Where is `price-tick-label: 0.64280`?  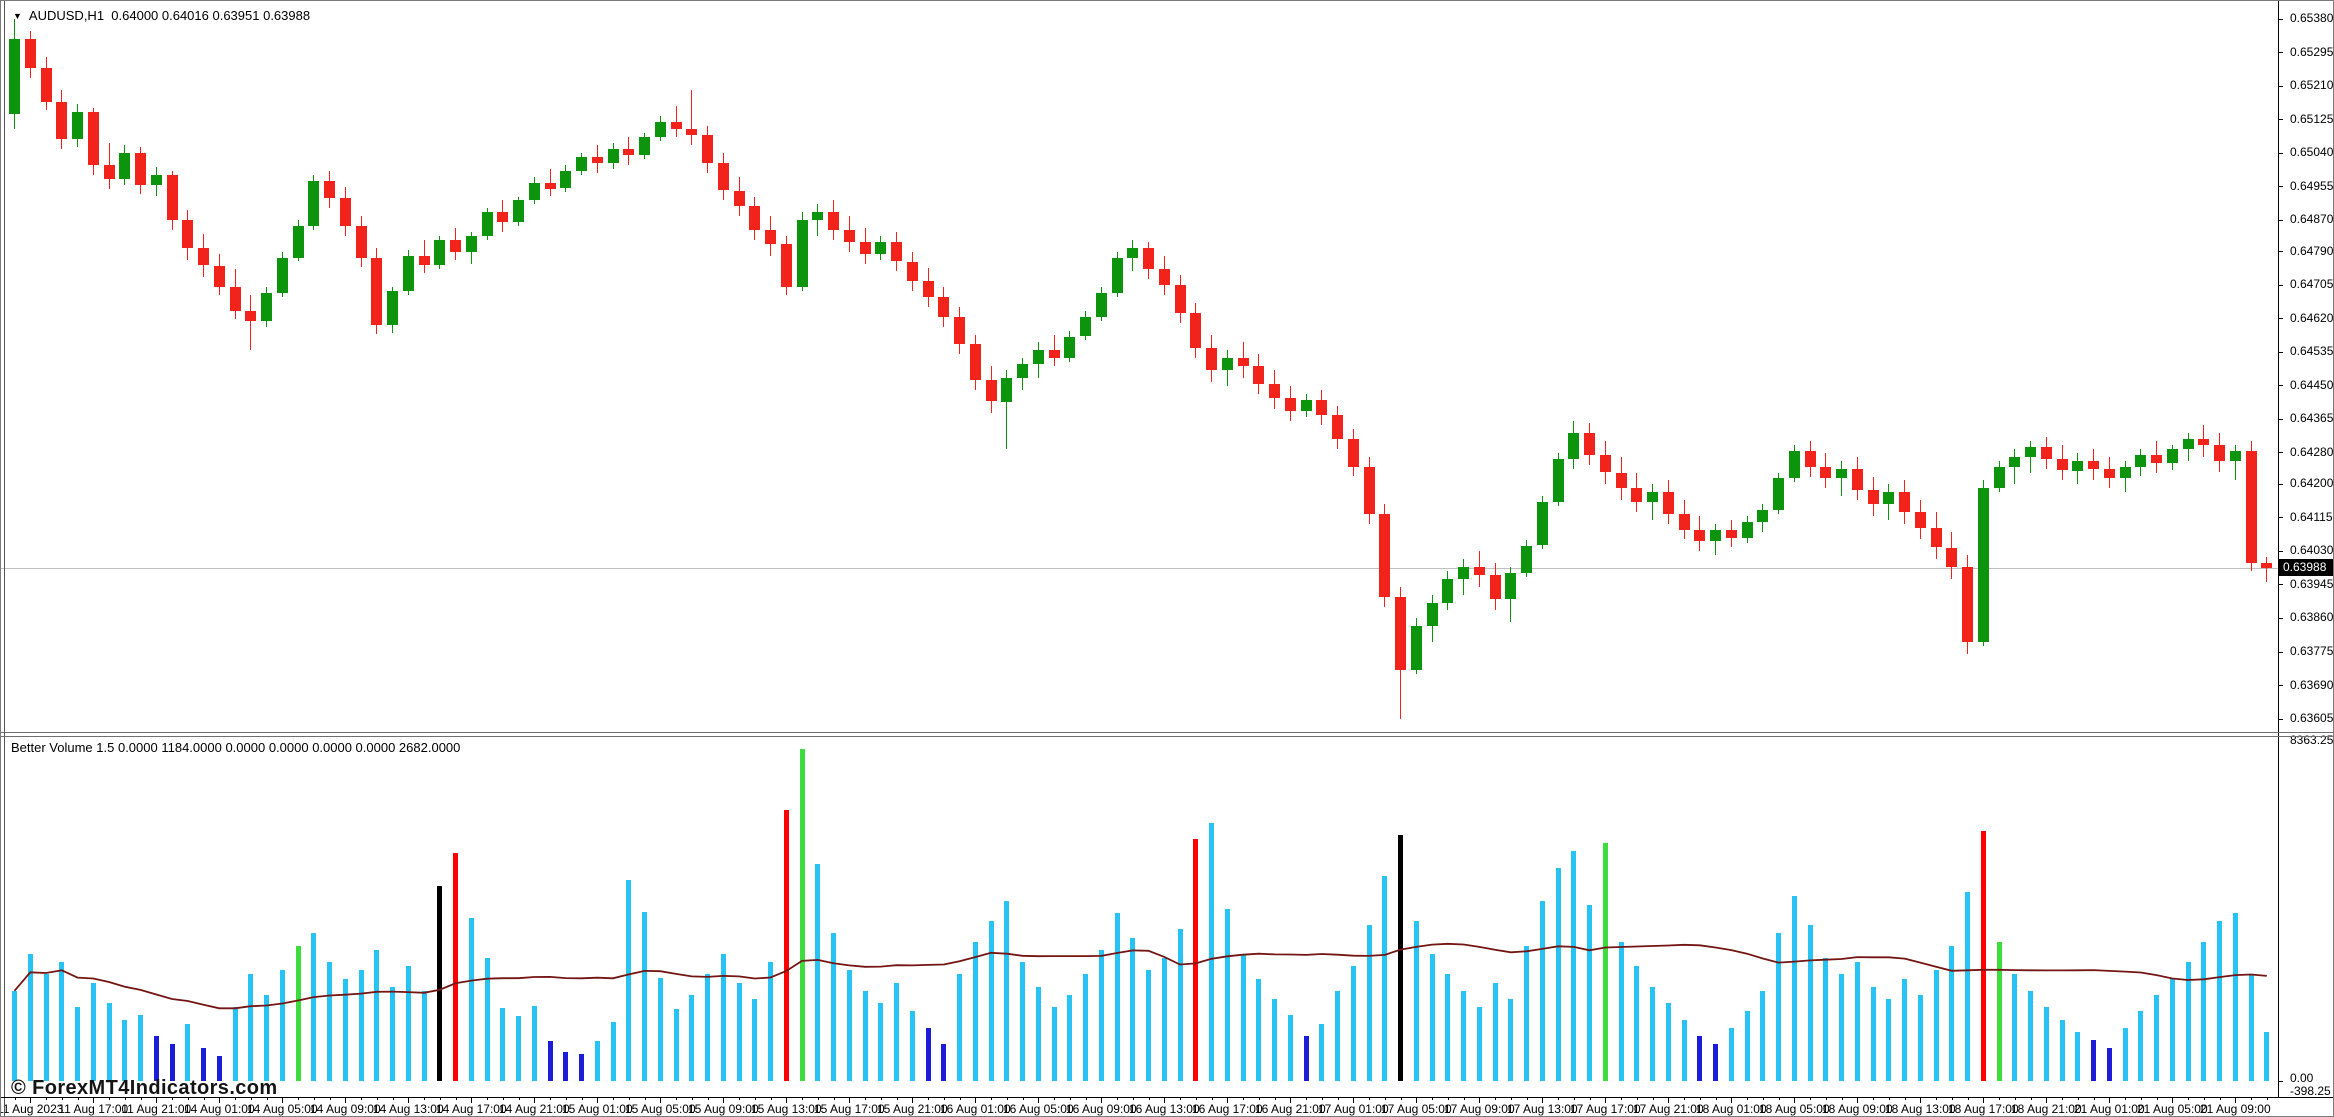
price-tick-label: 0.64280 is located at coordinates (2312, 451).